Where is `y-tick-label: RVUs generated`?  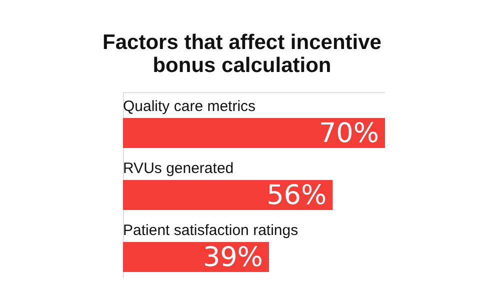 y-tick-label: RVUs generated is located at coordinates (178, 168).